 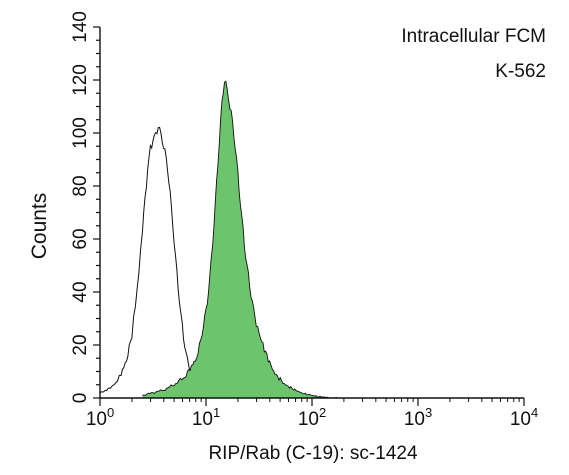 What do you see at coordinates (80, 291) in the screenshot?
I see `y-tick-label: 40` at bounding box center [80, 291].